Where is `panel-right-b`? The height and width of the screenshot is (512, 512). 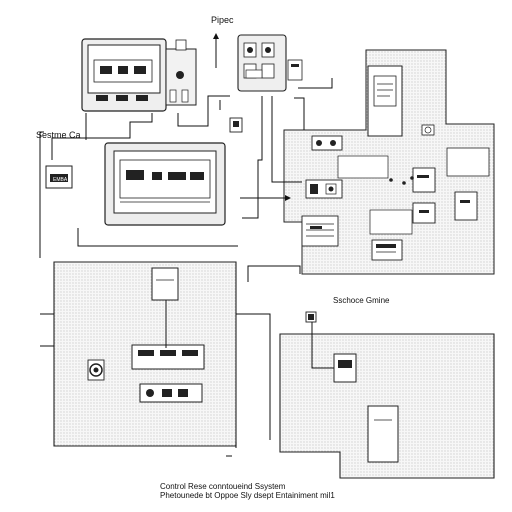 panel-right-b is located at coordinates (466, 206).